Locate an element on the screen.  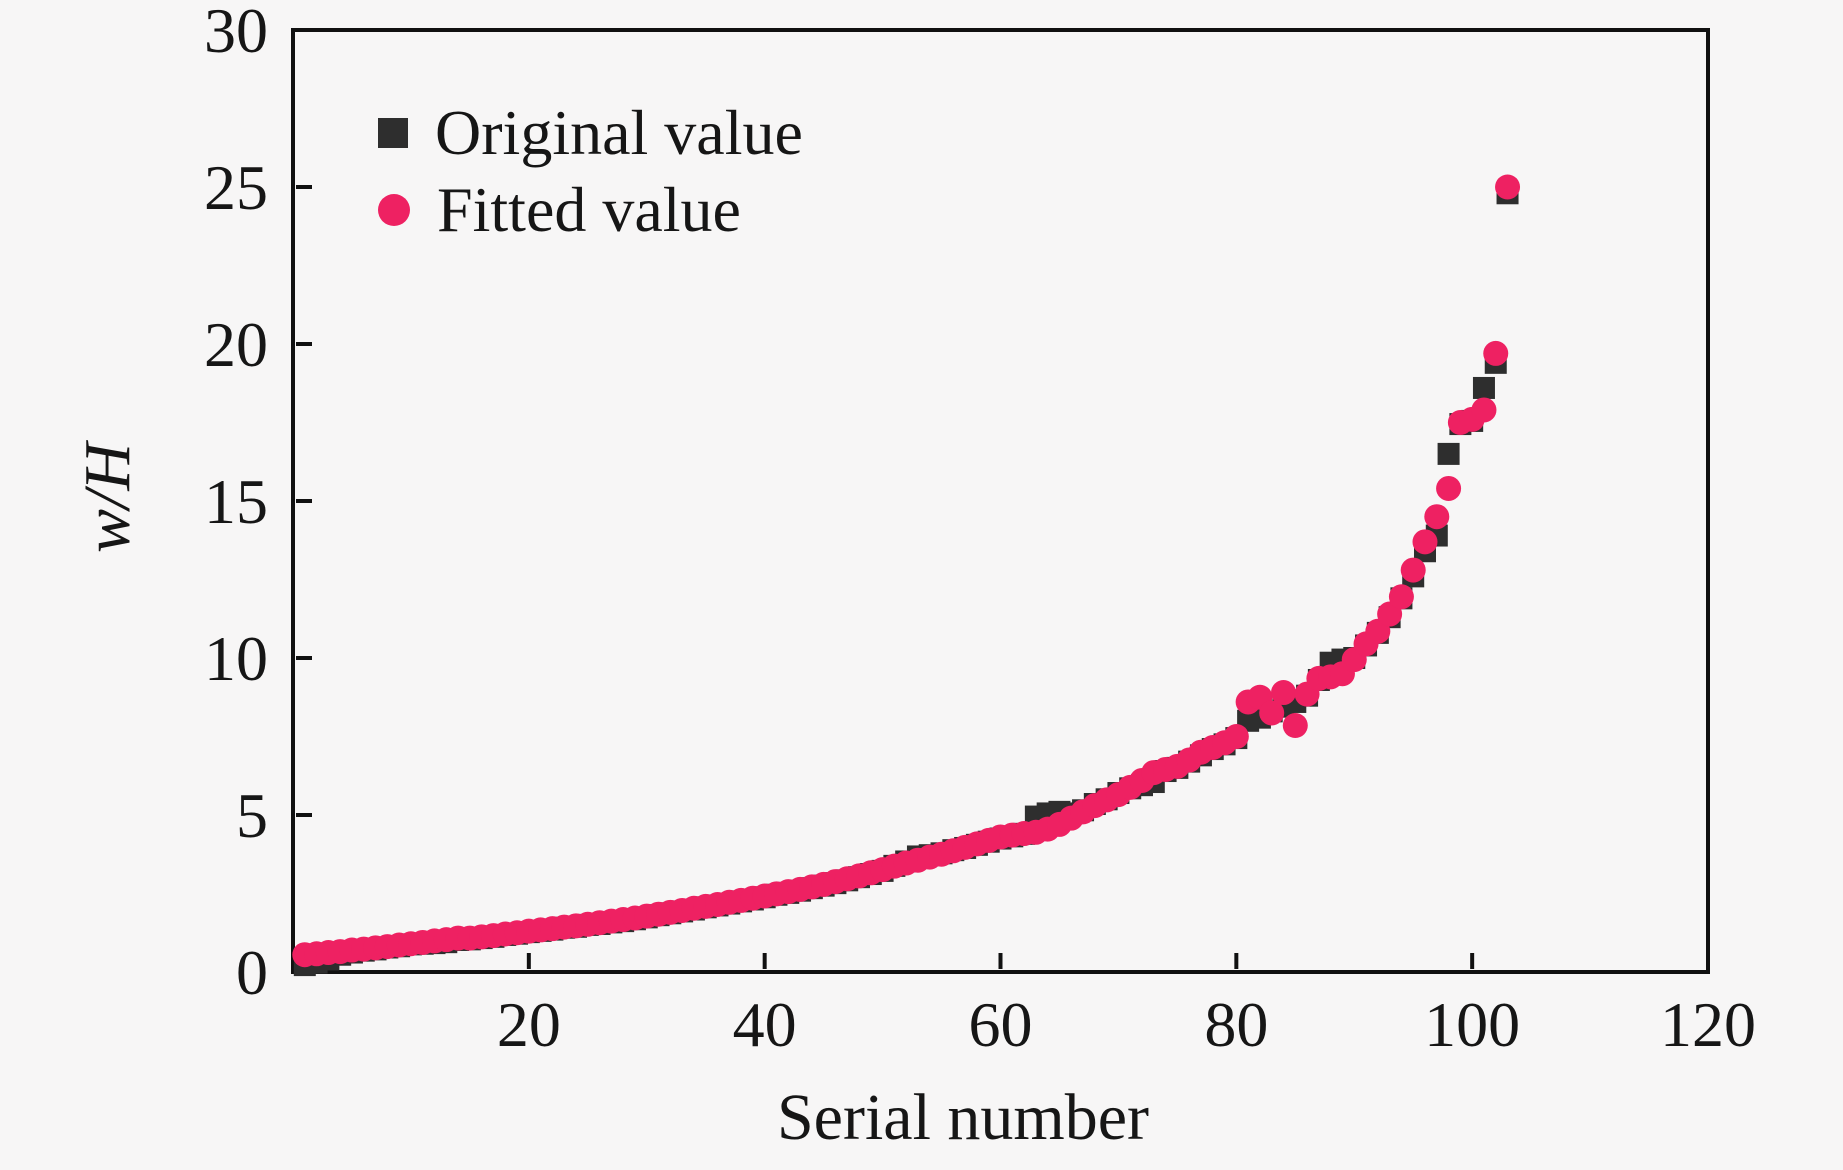
y-tick-label: 30 is located at coordinates (236, 33).